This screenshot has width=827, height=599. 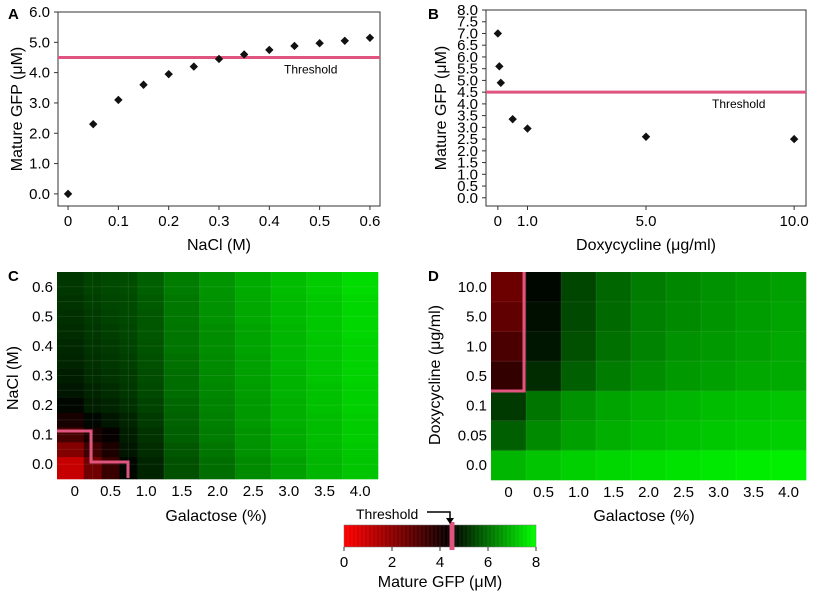 I want to click on y-tick-label: 7.0, so click(x=467, y=33).